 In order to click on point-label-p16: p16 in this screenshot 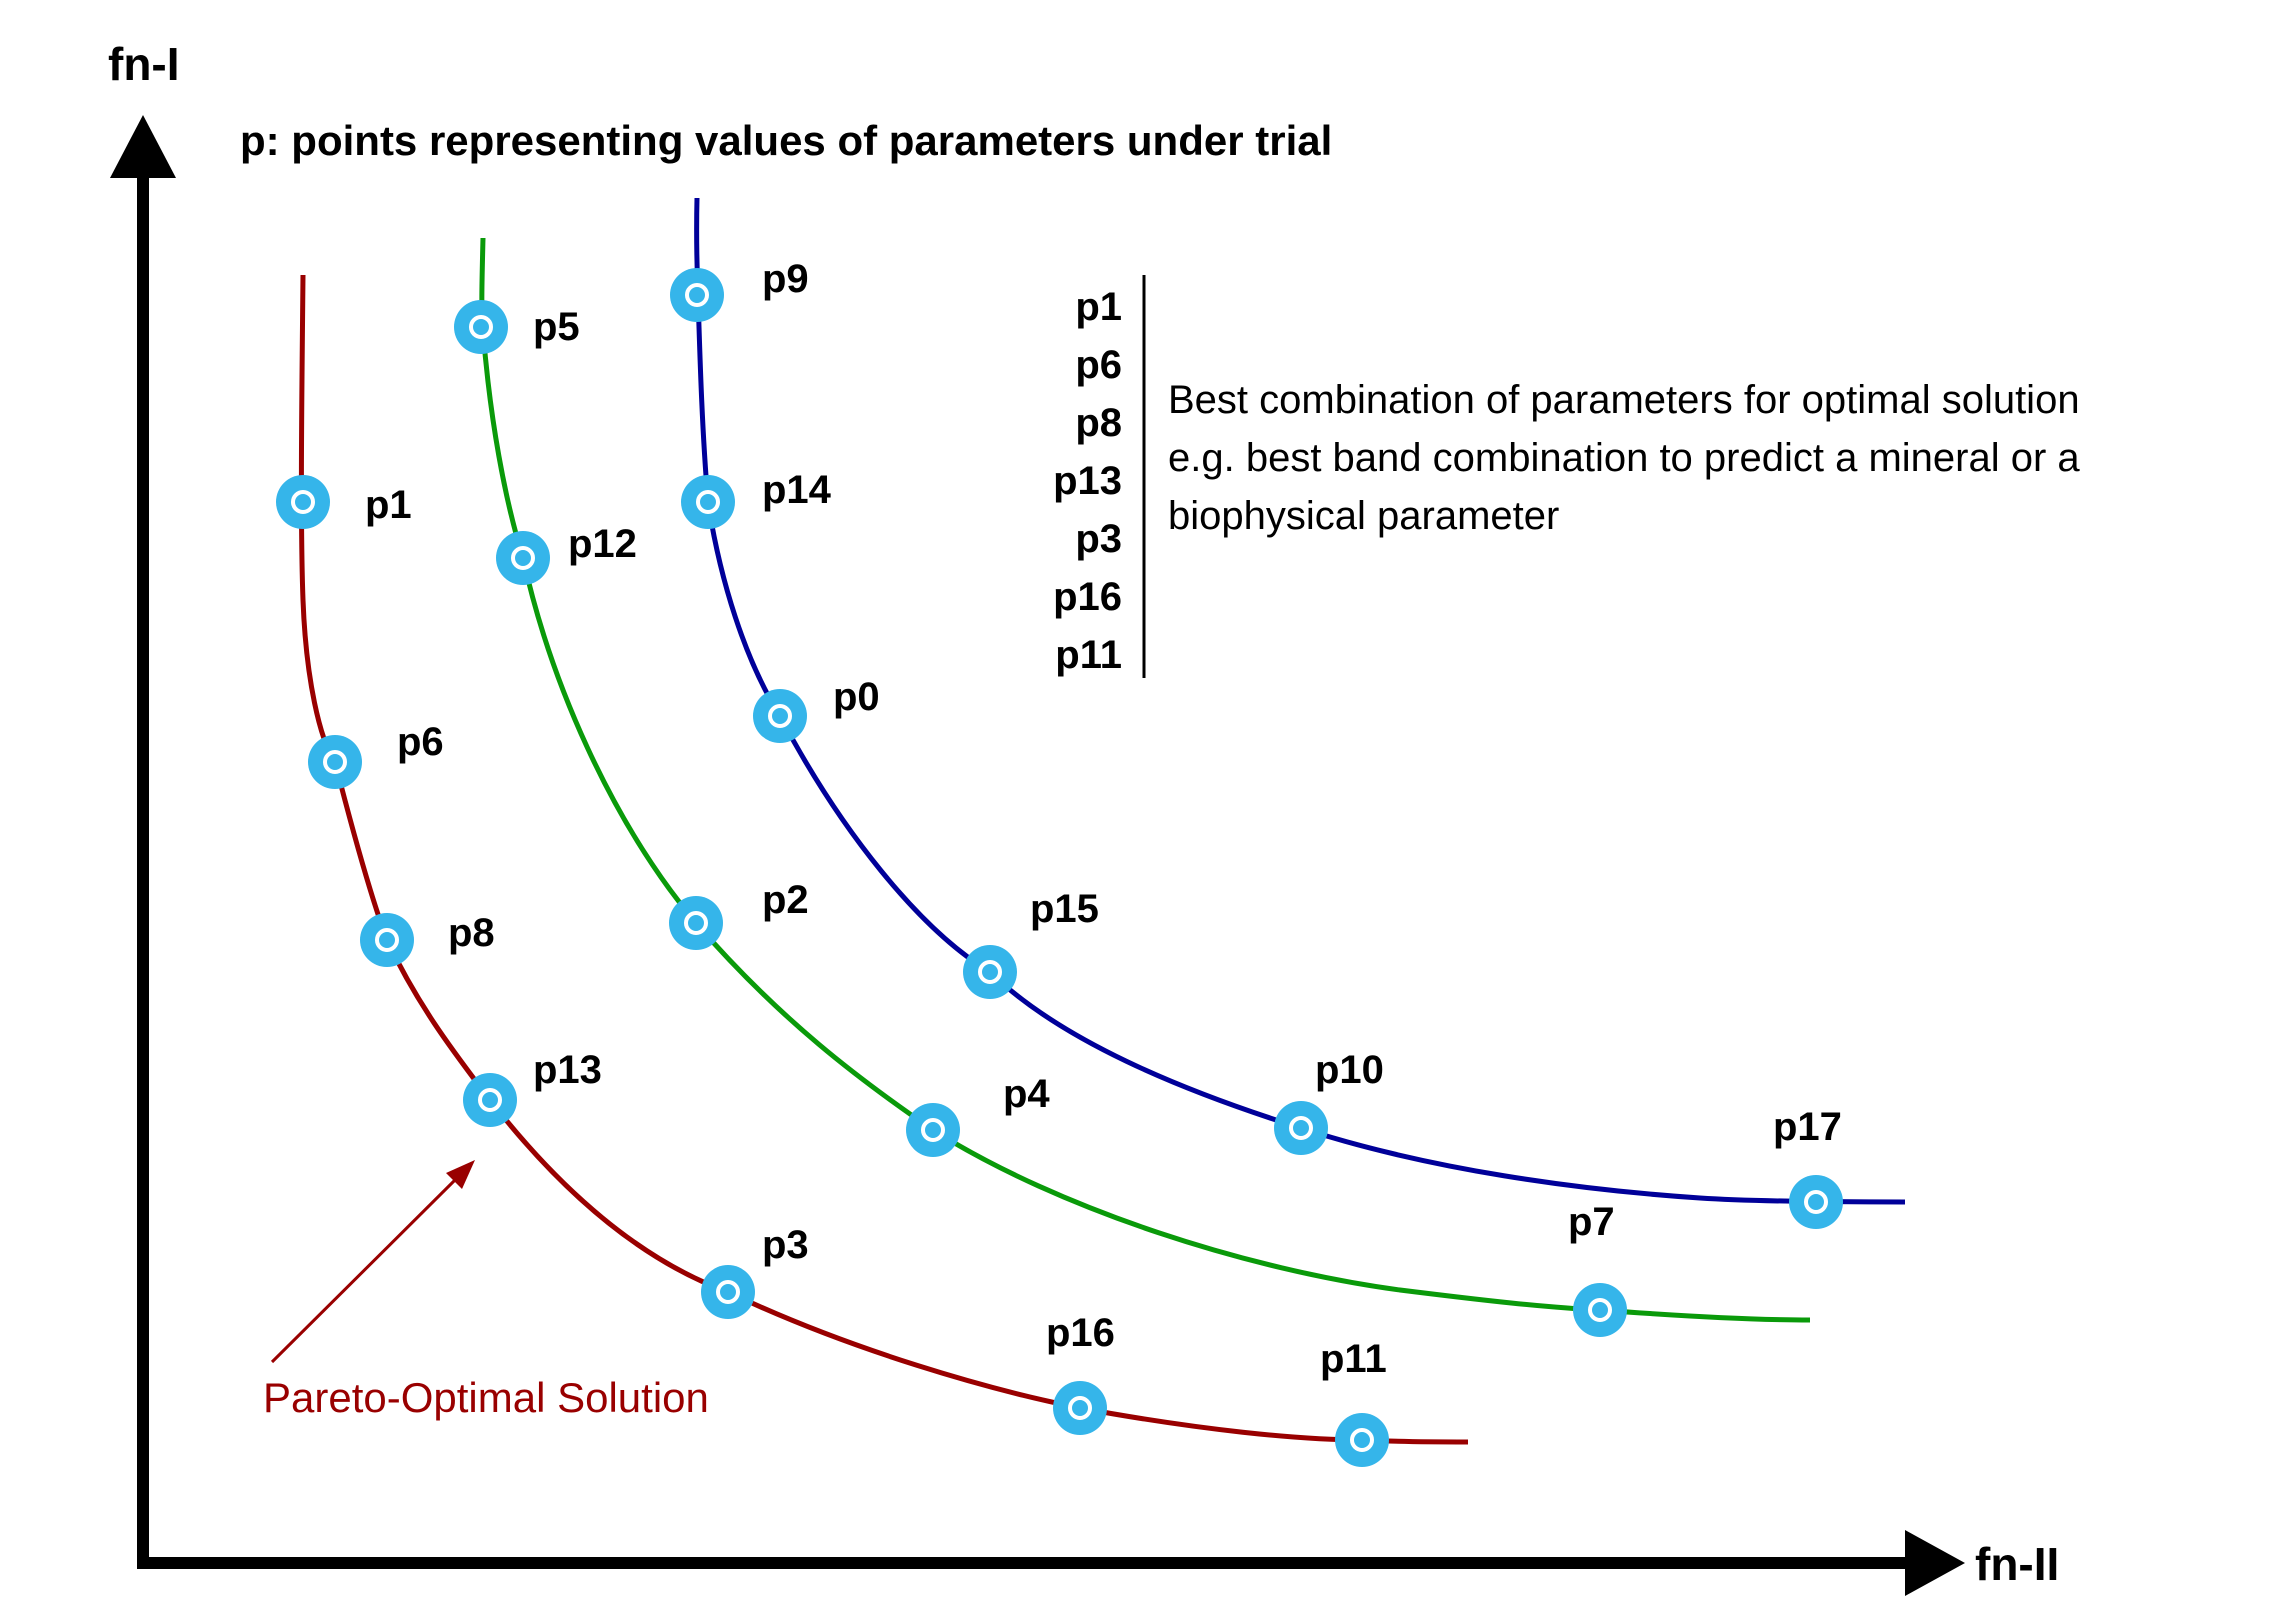, I will do `click(1080, 1333)`.